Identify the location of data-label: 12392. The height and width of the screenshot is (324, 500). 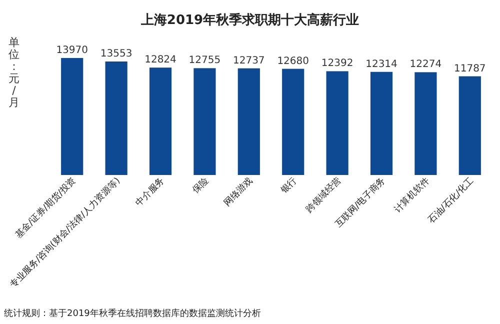
(337, 64).